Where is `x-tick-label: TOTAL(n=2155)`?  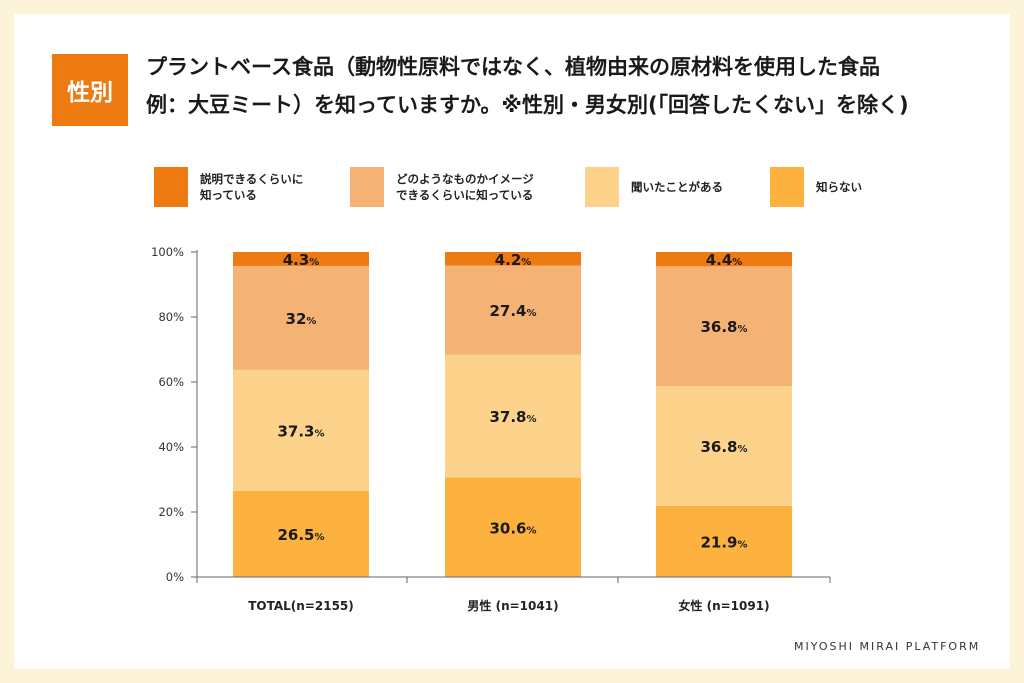 x-tick-label: TOTAL(n=2155) is located at coordinates (301, 606).